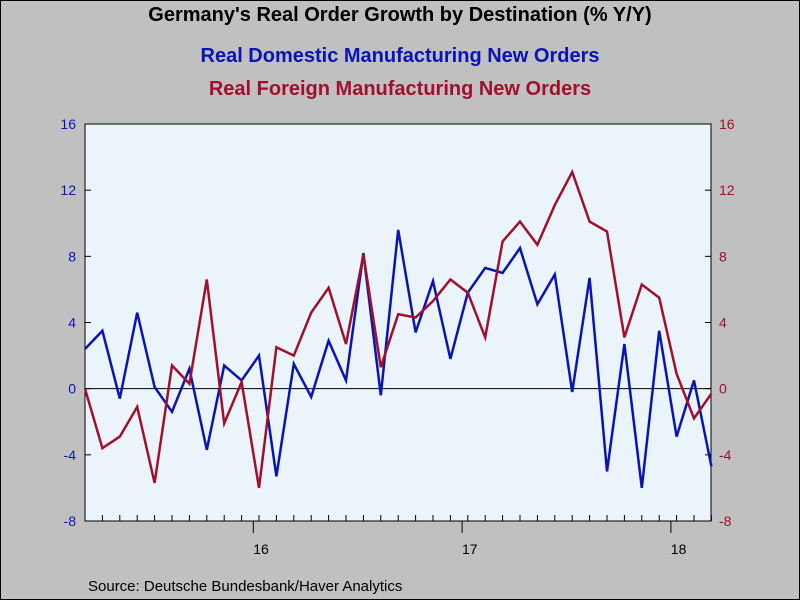  I want to click on y-tick-label-right: -4, so click(725, 455).